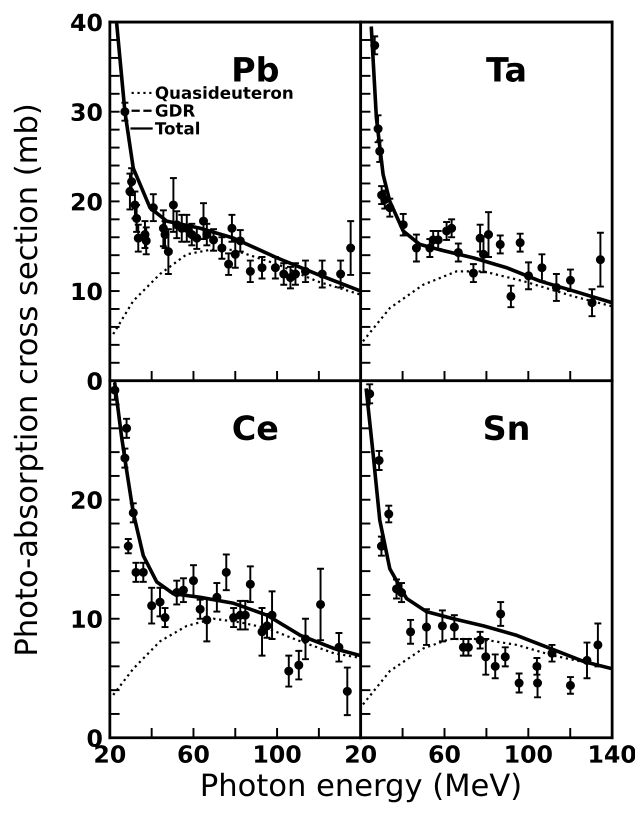 The image size is (635, 817). What do you see at coordinates (505, 69) in the screenshot?
I see `text: Ta` at bounding box center [505, 69].